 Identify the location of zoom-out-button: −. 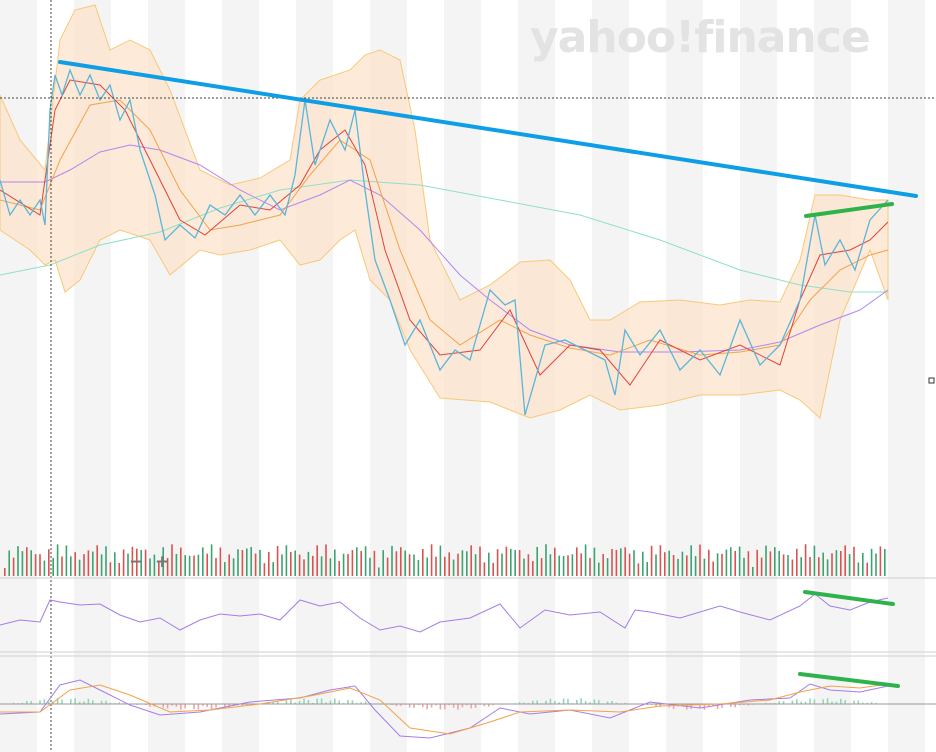
(136, 562).